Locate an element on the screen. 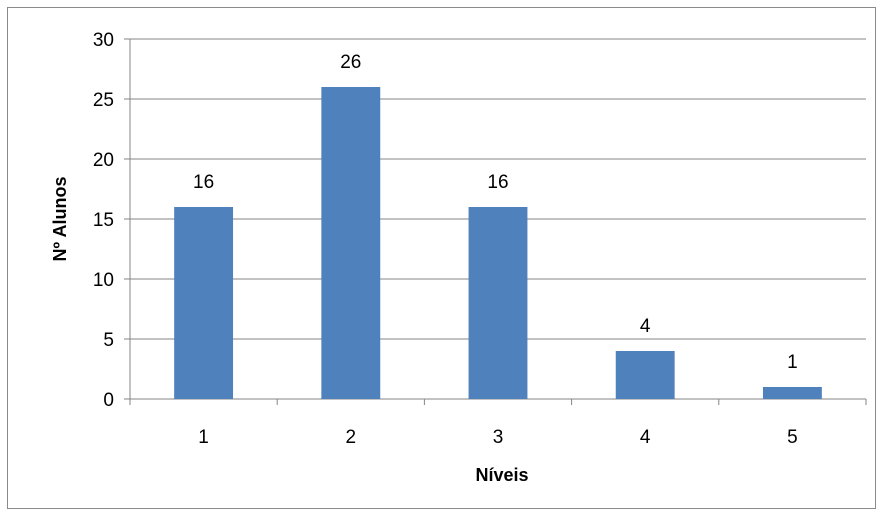 The height and width of the screenshot is (516, 883). x-axis-title: Níveis is located at coordinates (501, 475).